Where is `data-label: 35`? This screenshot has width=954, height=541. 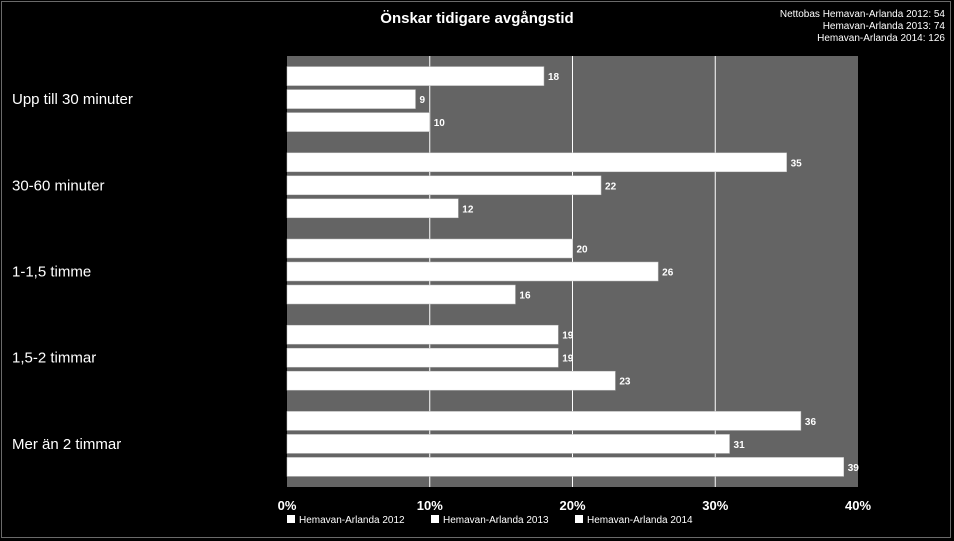 data-label: 35 is located at coordinates (797, 163).